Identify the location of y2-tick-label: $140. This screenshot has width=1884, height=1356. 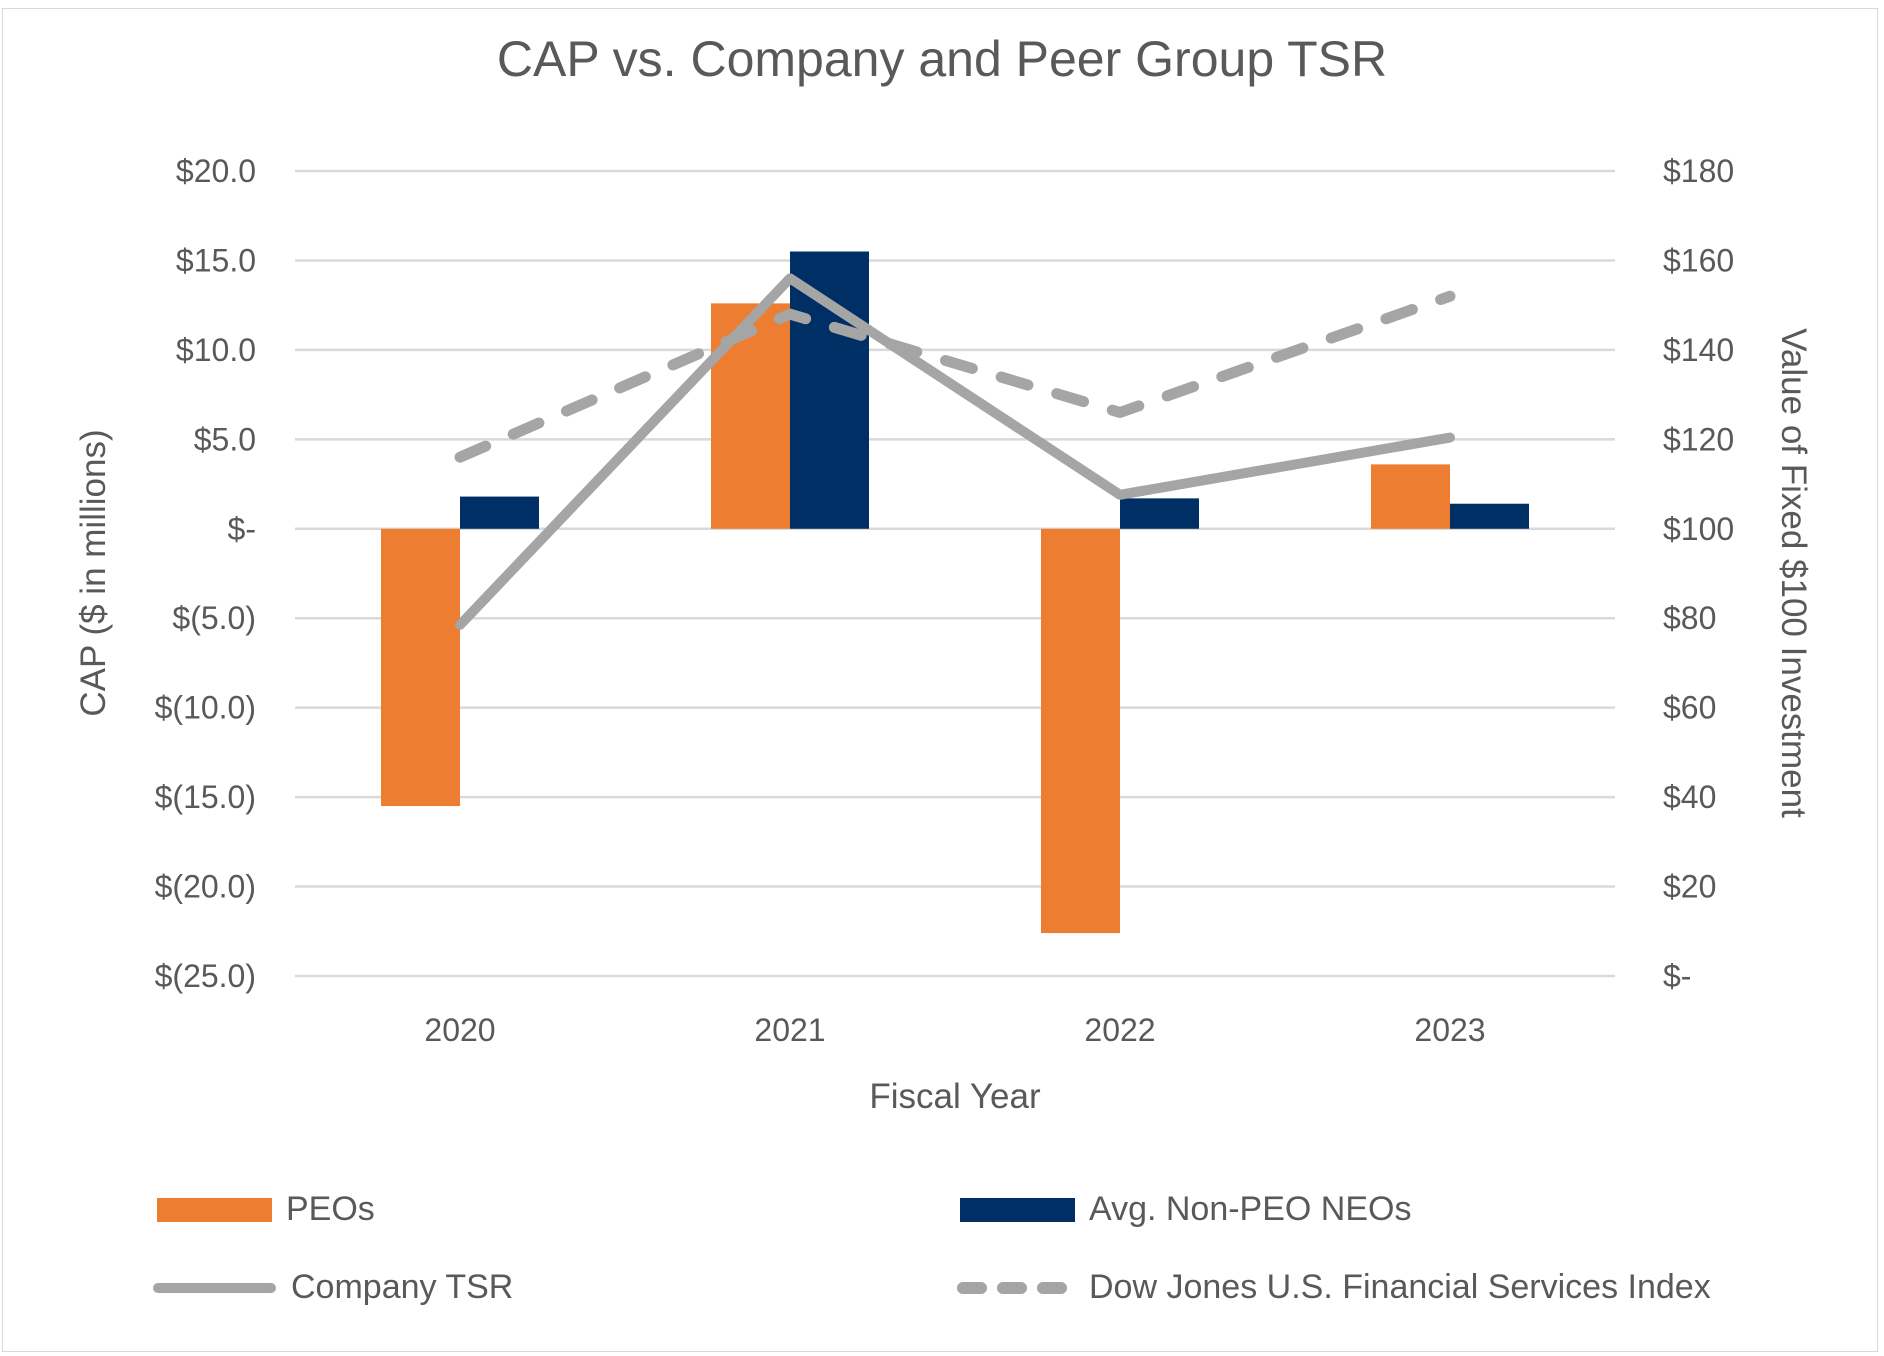
(1698, 350).